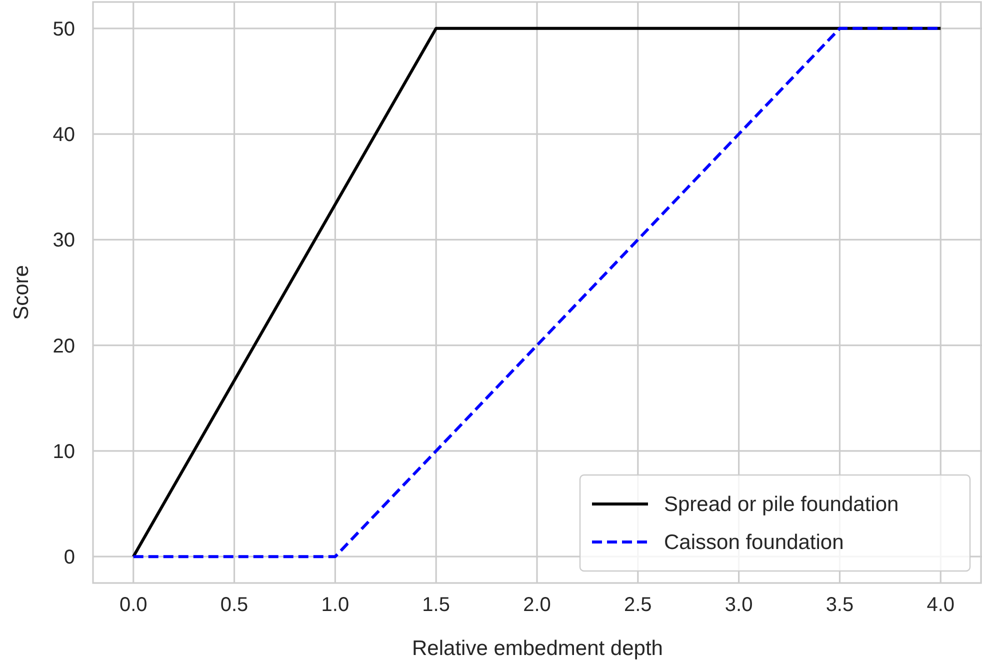  I want to click on y-tick-label: 30, so click(63, 241).